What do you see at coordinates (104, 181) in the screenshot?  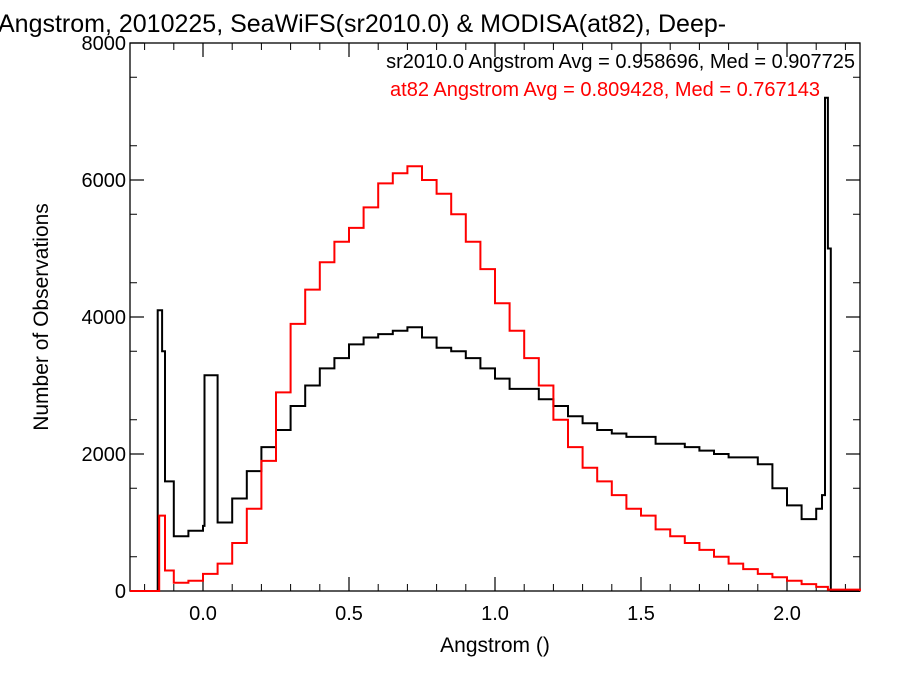 I see `y-tick-label: 6000` at bounding box center [104, 181].